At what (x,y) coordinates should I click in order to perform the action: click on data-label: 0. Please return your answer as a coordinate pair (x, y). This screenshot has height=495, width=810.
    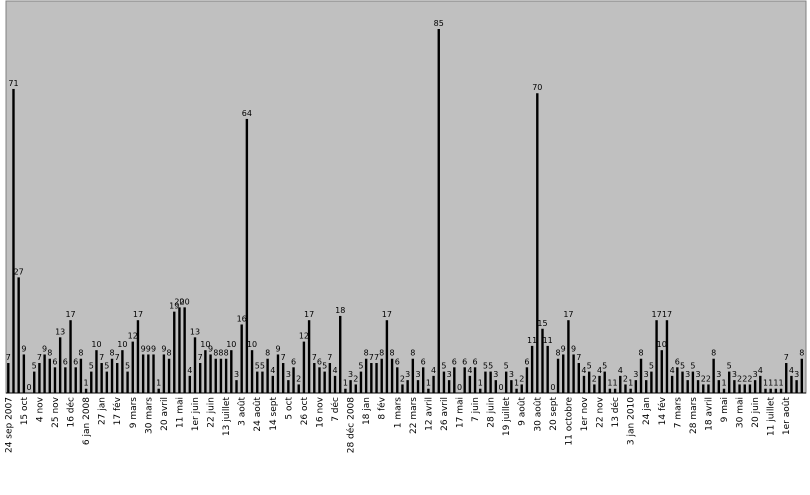
    Looking at the image, I should click on (459, 387).